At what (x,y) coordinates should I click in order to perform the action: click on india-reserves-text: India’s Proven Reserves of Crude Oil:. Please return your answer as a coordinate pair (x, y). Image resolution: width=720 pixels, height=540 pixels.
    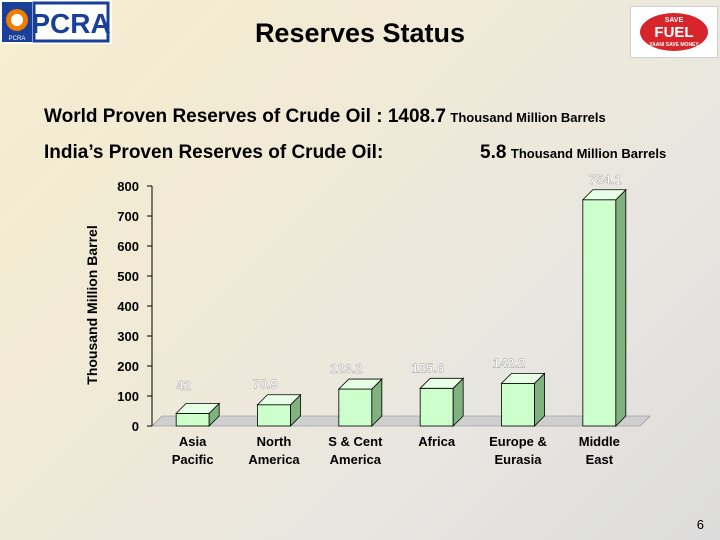
    Looking at the image, I should click on (214, 152).